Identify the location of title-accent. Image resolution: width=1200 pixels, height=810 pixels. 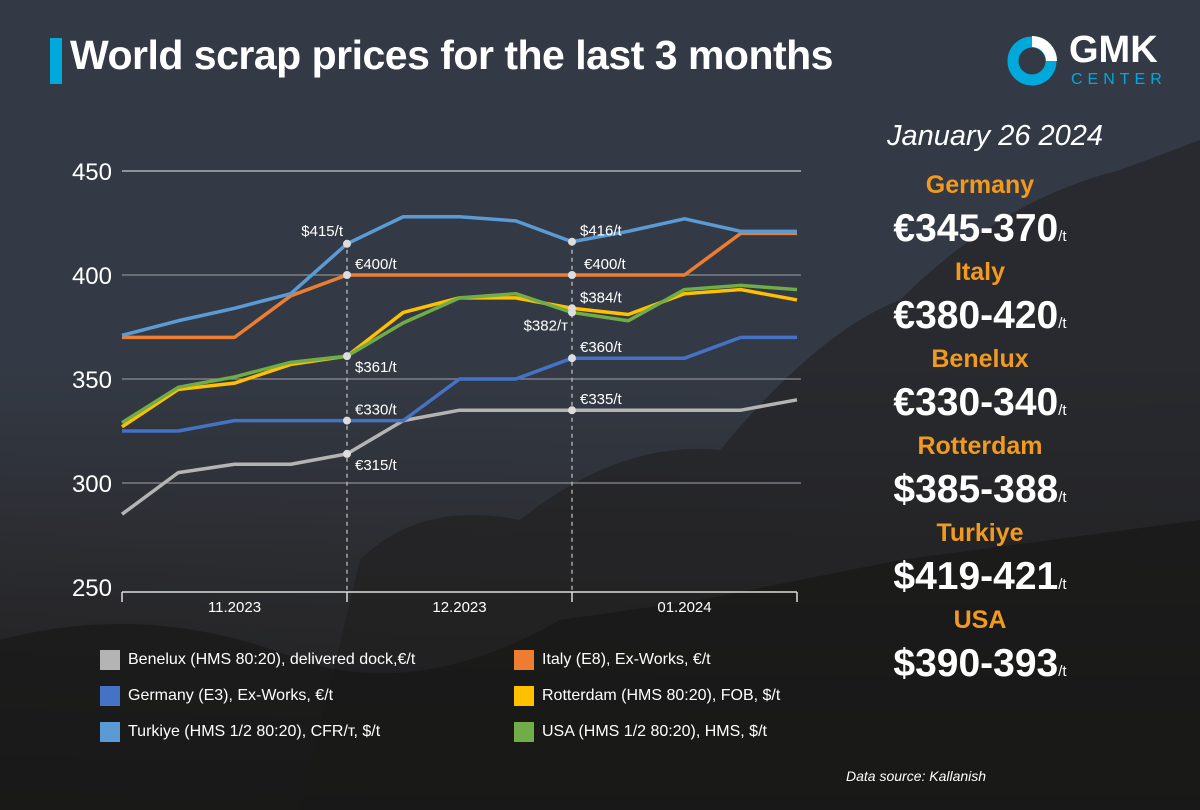
(56, 61).